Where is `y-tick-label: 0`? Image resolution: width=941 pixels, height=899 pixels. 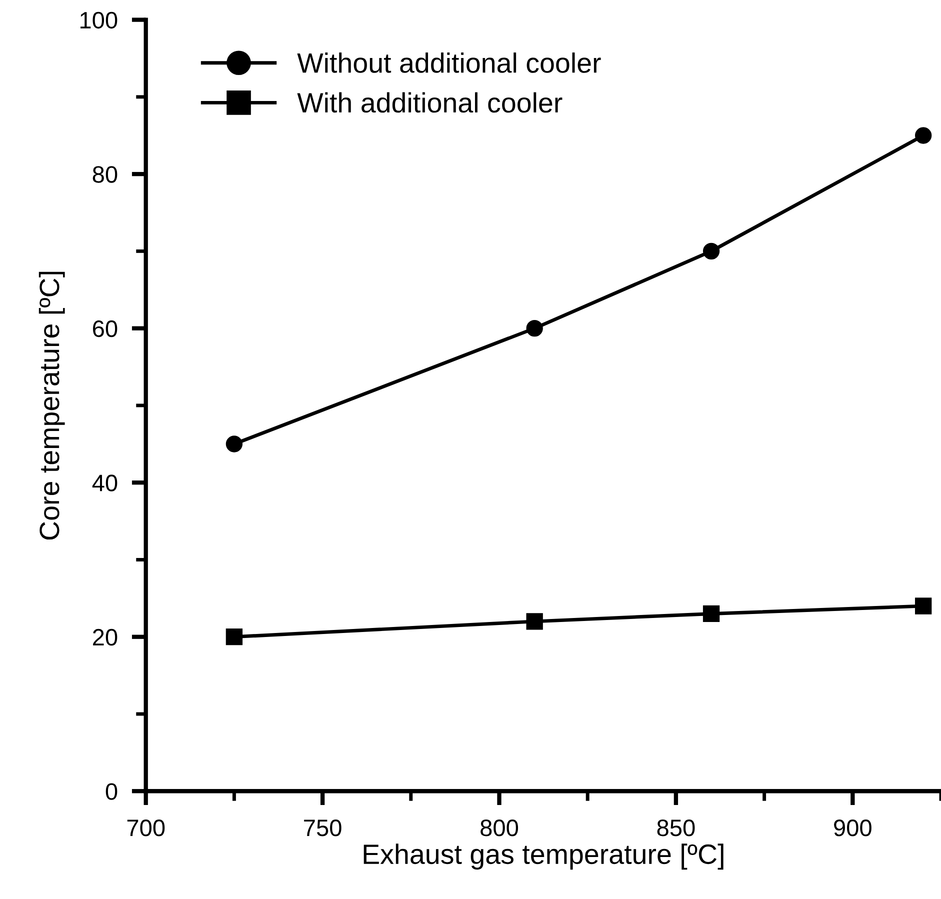 y-tick-label: 0 is located at coordinates (112, 791).